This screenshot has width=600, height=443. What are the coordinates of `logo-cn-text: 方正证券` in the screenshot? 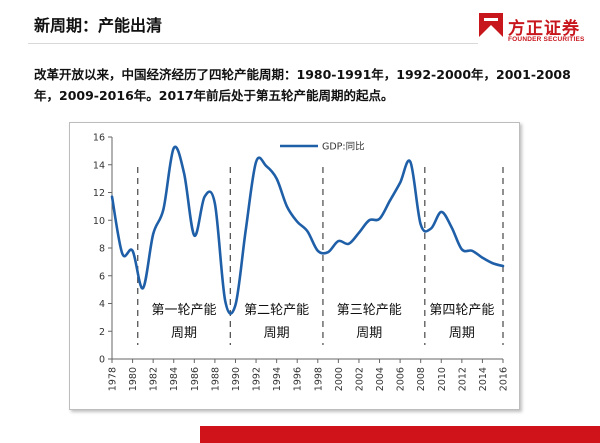 It's located at (544, 29).